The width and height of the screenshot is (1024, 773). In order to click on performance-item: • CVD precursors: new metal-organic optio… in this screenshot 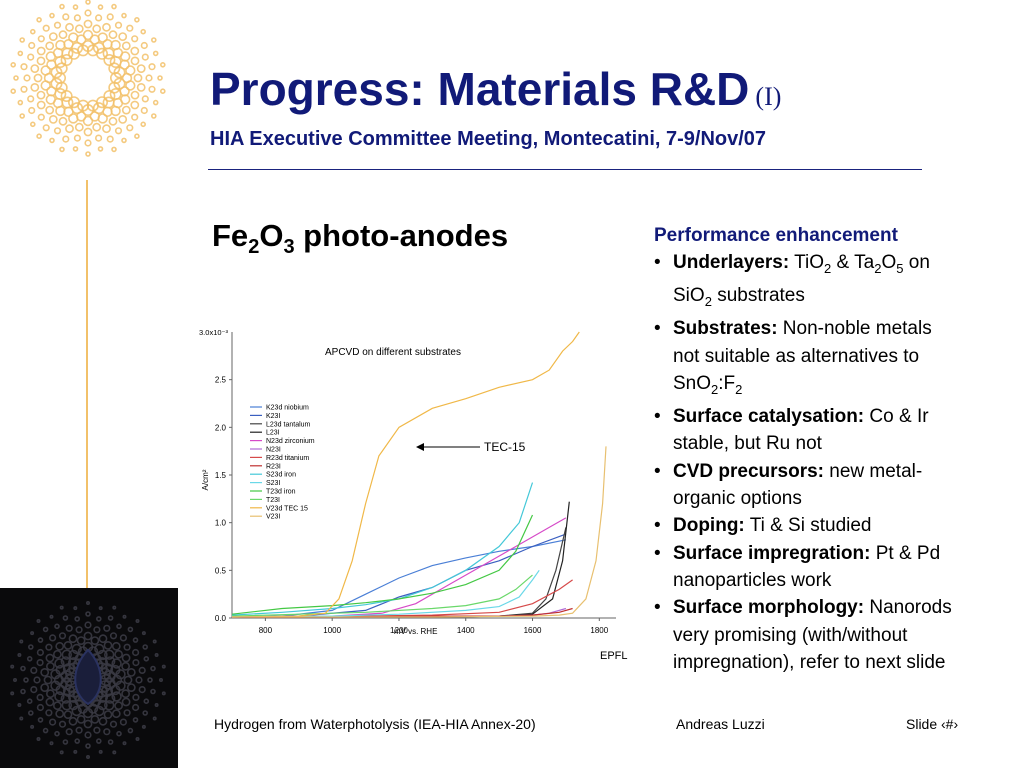, I will do `click(804, 485)`.